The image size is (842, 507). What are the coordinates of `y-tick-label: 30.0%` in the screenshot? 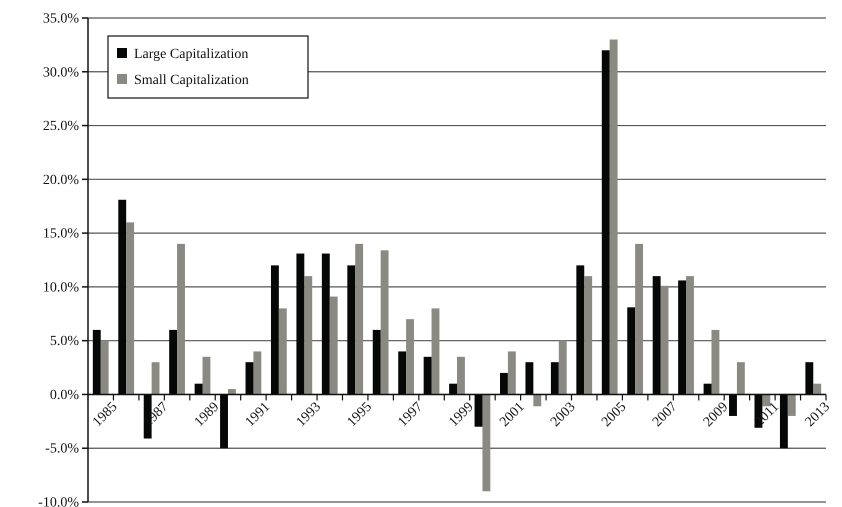 It's located at (61, 72).